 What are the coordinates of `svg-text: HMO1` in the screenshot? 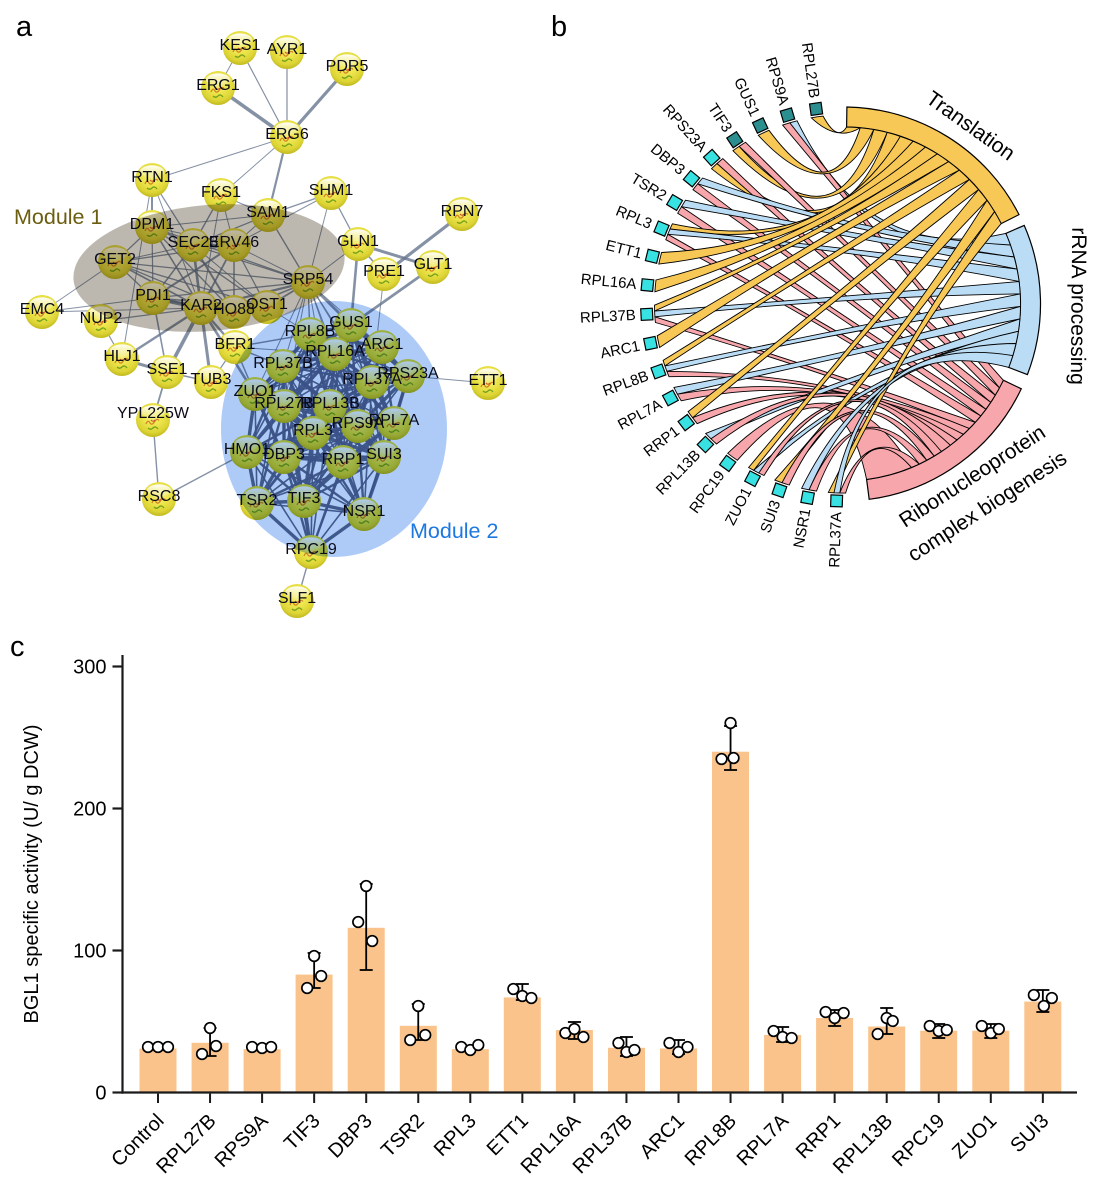 It's located at (247, 449).